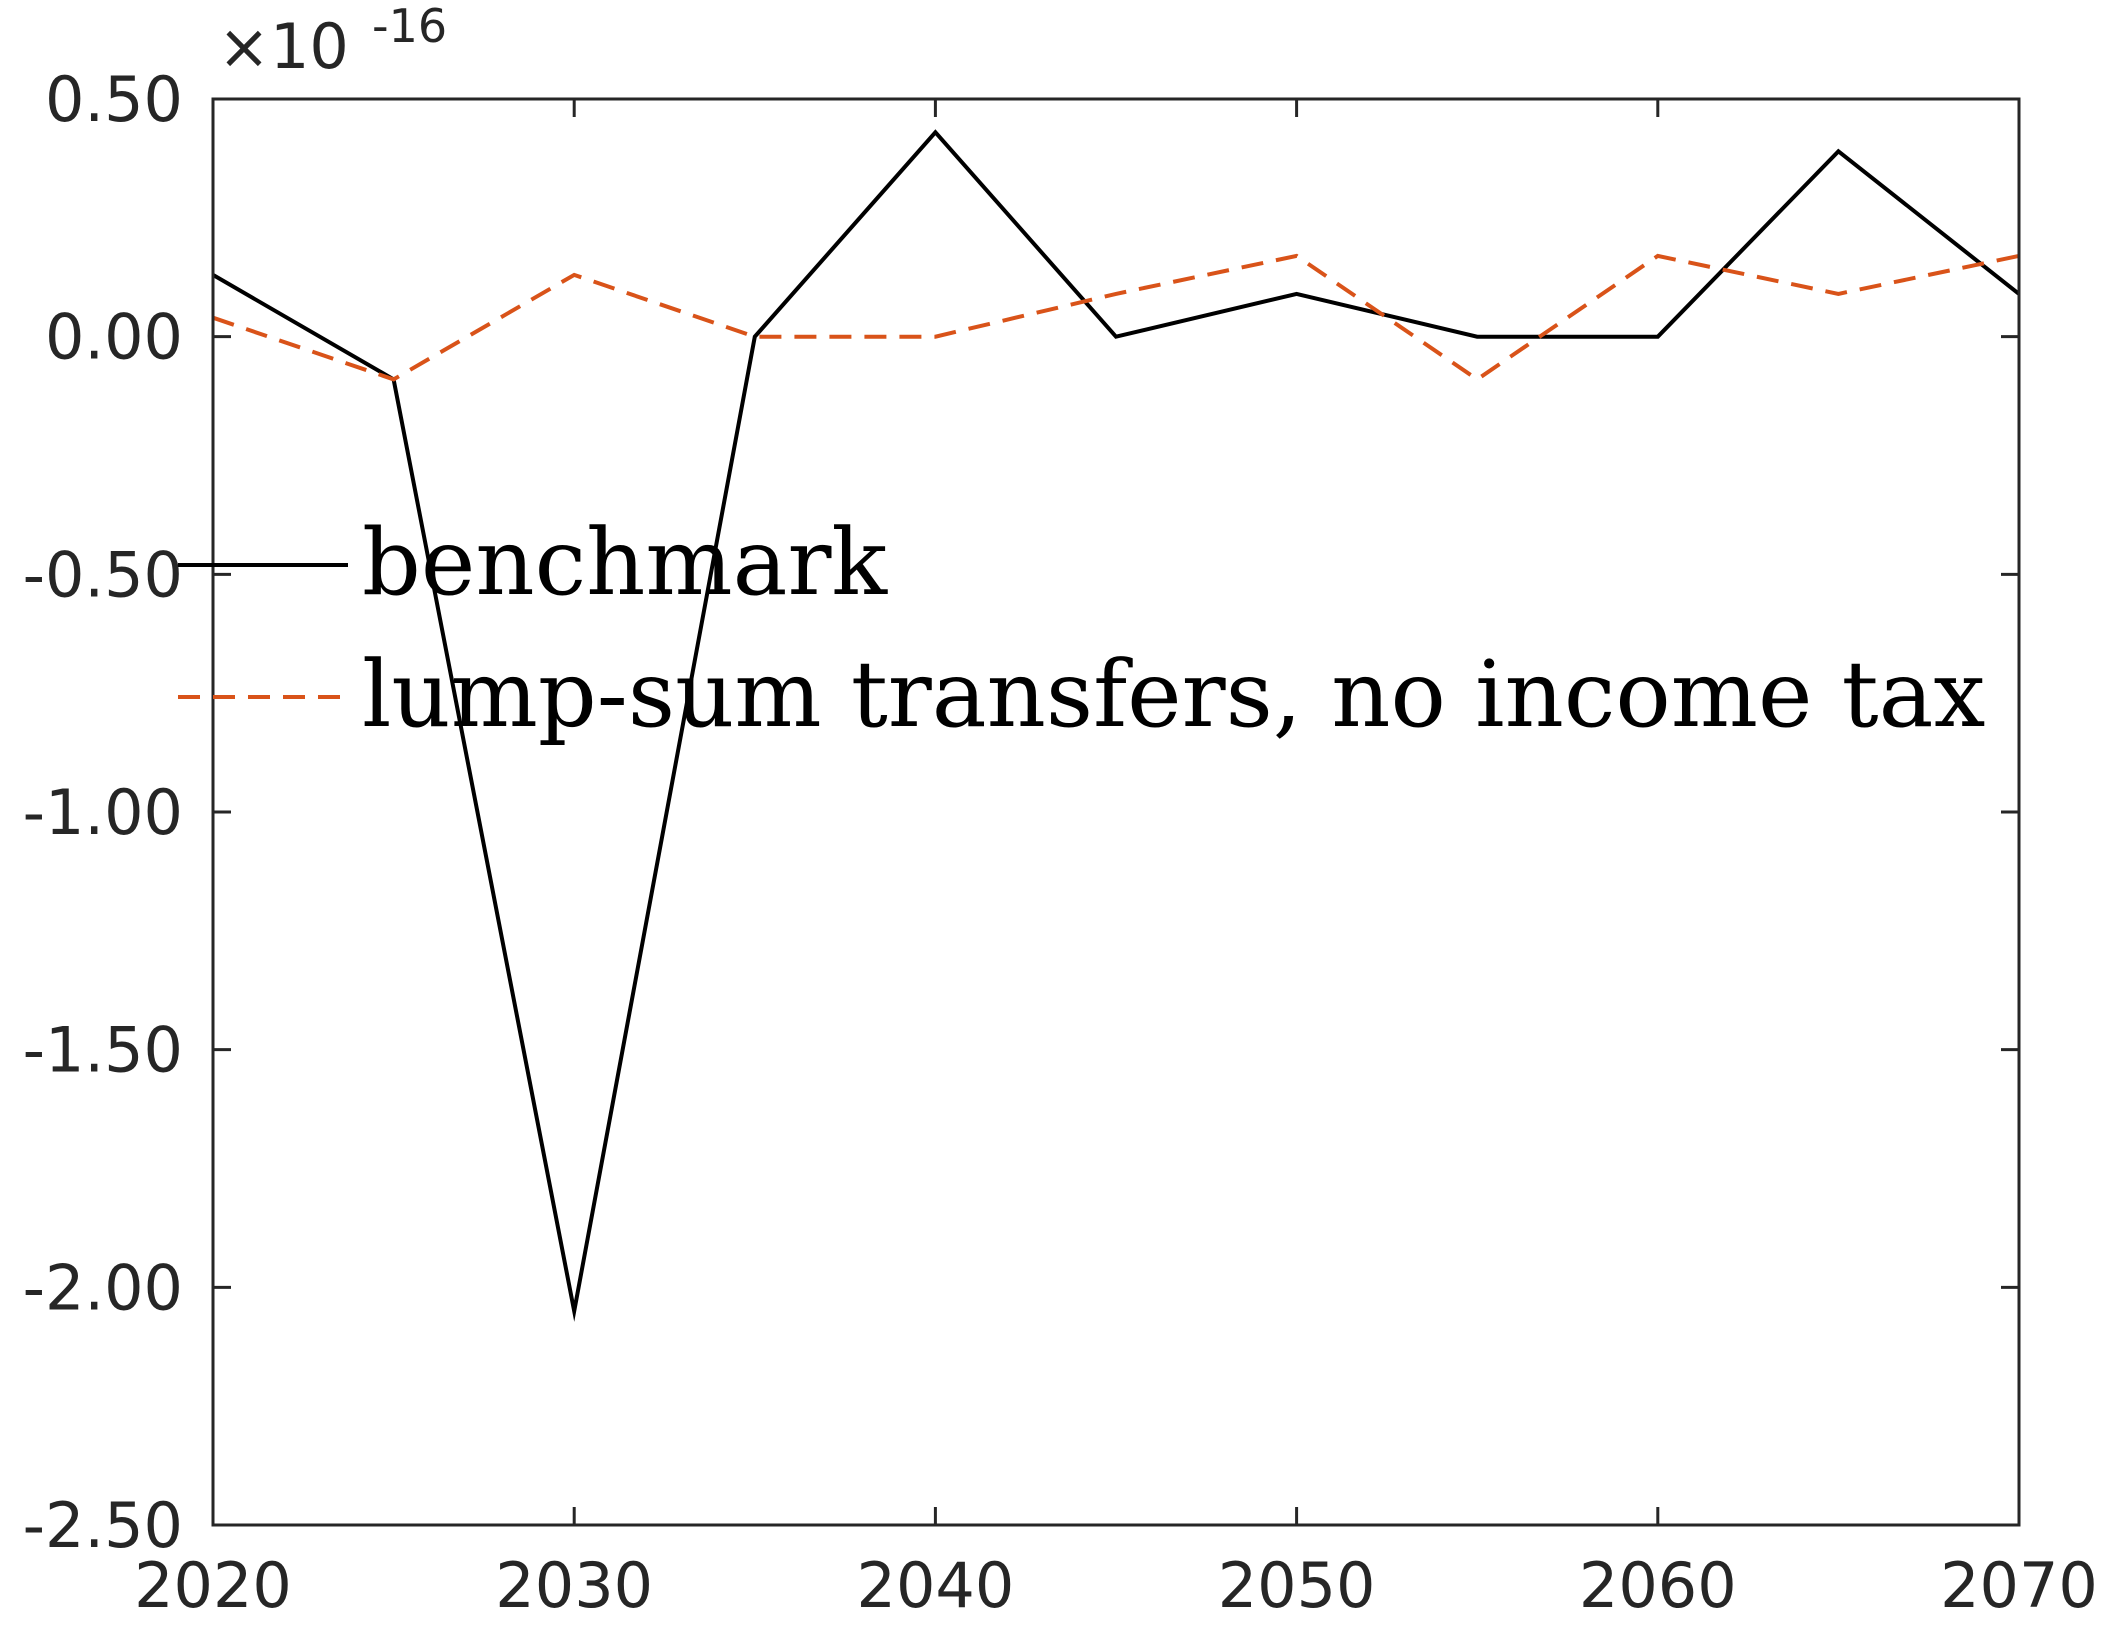  I want to click on legend-entry-2: lump-sum transfers, no income tax, so click(1081, 694).